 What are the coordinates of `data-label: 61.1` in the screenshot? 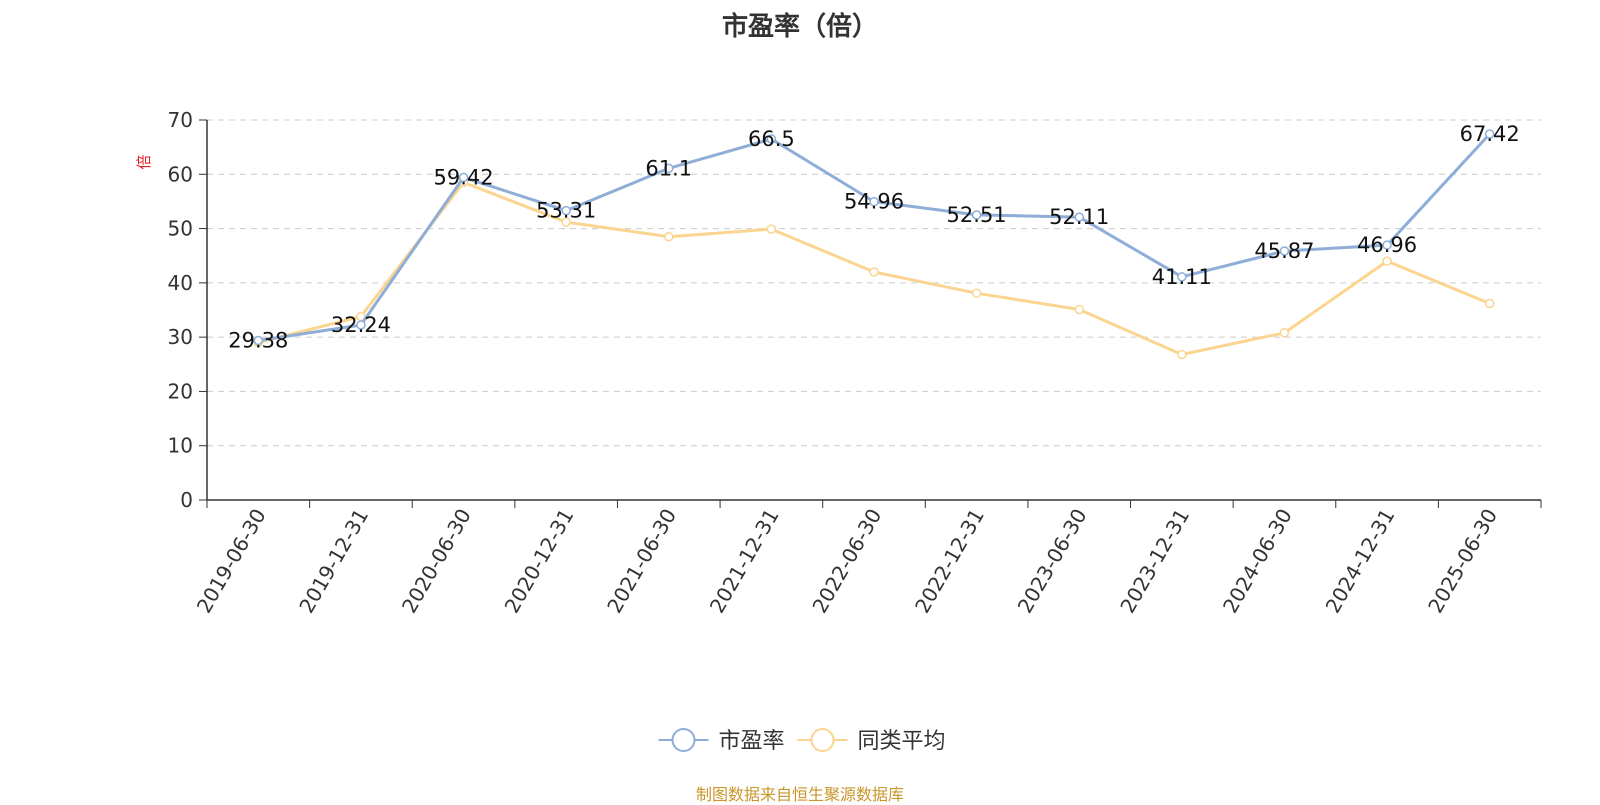 It's located at (668, 168).